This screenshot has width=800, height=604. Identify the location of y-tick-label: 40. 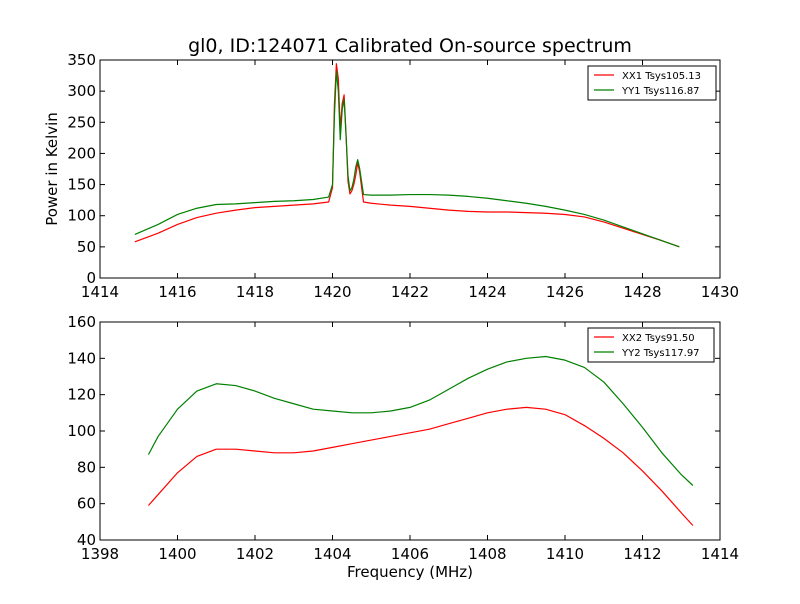
(86, 540).